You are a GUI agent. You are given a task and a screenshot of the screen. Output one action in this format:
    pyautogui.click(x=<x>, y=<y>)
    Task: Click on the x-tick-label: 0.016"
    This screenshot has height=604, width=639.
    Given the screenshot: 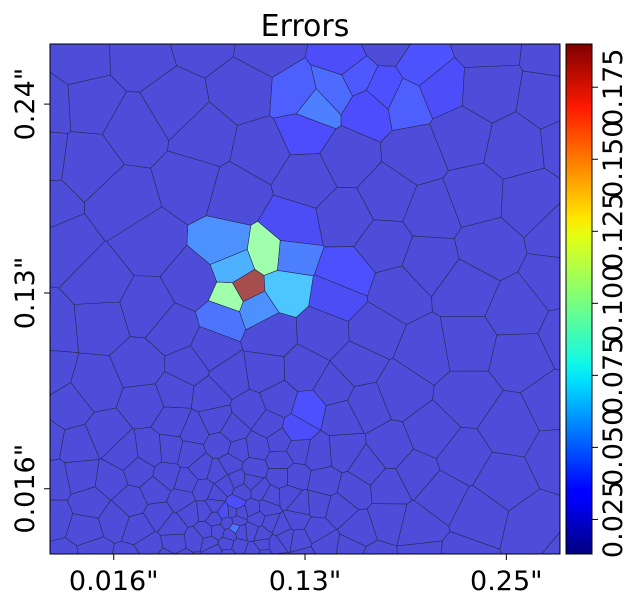 What is the action you would take?
    pyautogui.click(x=114, y=581)
    